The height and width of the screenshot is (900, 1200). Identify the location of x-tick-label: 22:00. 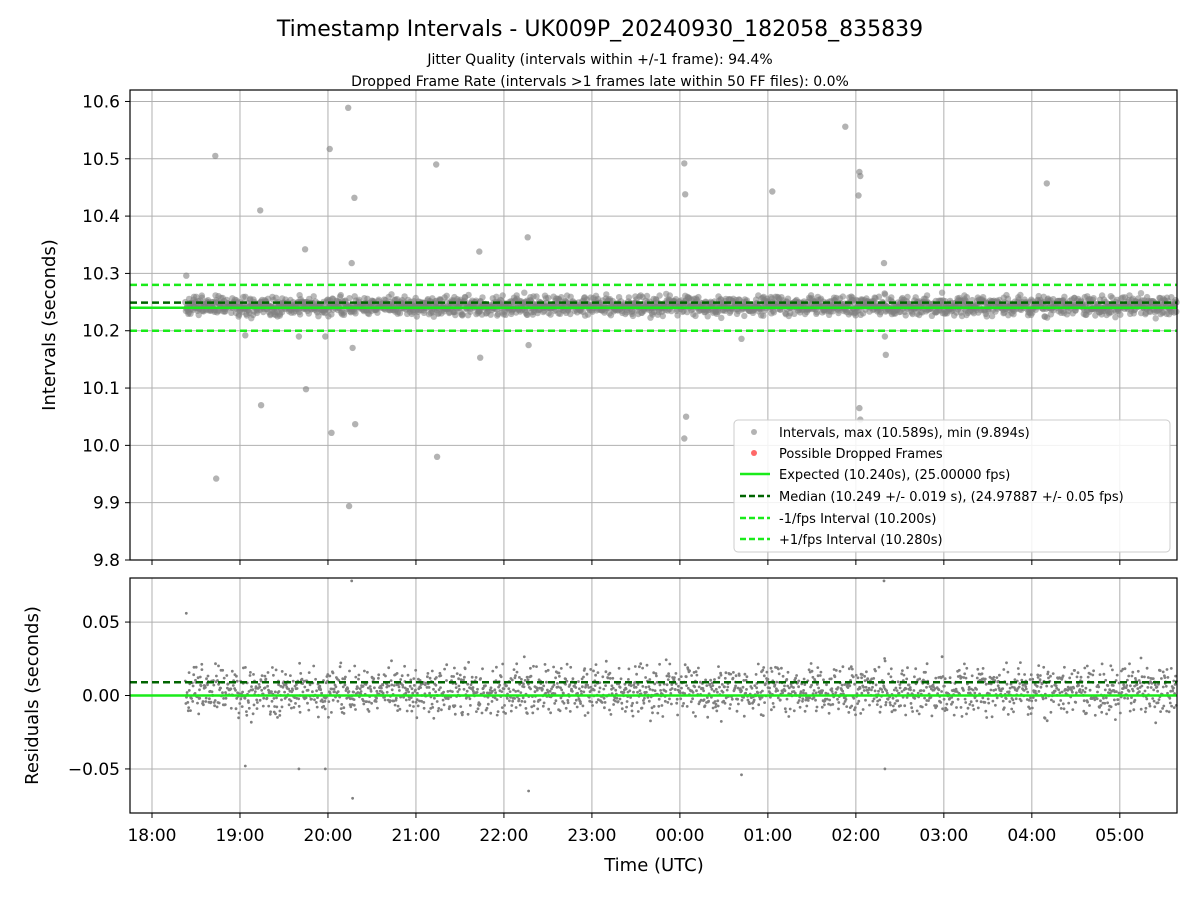
(503, 836).